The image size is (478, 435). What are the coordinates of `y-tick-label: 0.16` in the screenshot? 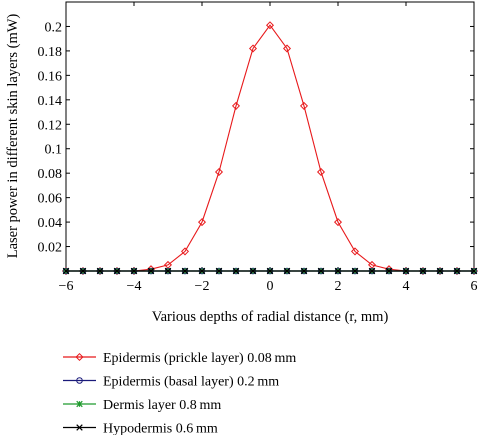 It's located at (50, 76).